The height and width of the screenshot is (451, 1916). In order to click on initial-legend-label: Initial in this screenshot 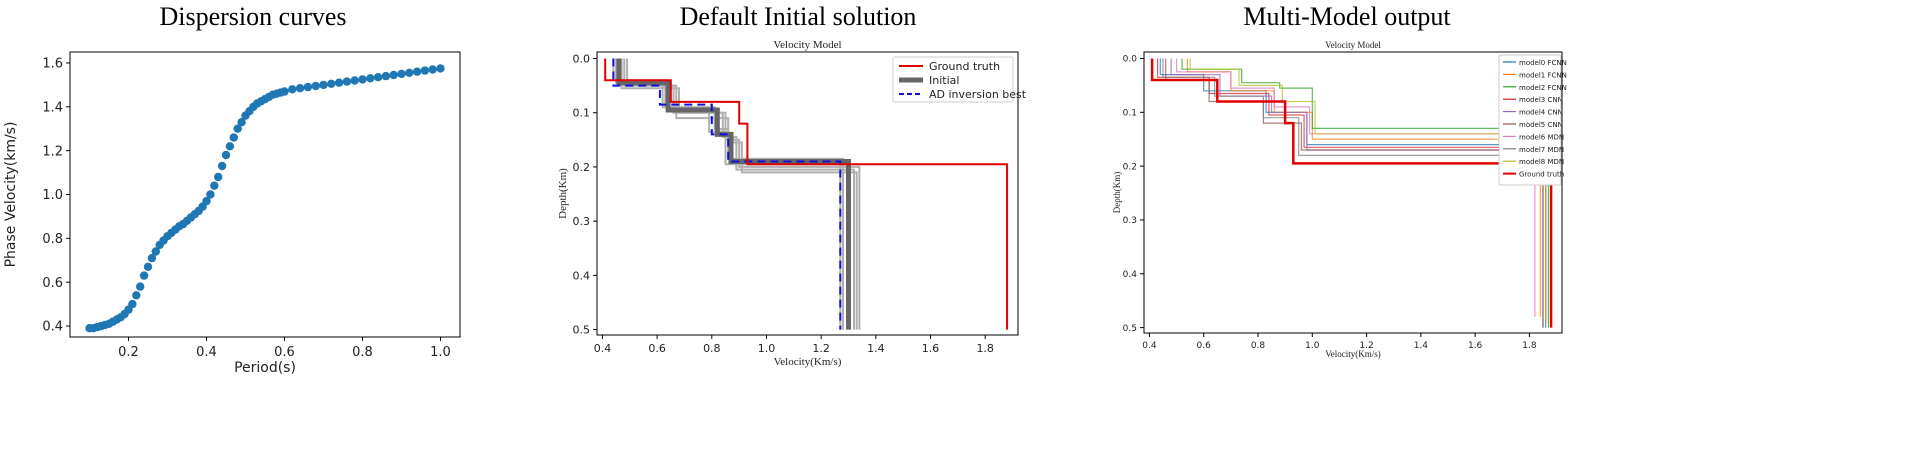, I will do `click(944, 80)`.